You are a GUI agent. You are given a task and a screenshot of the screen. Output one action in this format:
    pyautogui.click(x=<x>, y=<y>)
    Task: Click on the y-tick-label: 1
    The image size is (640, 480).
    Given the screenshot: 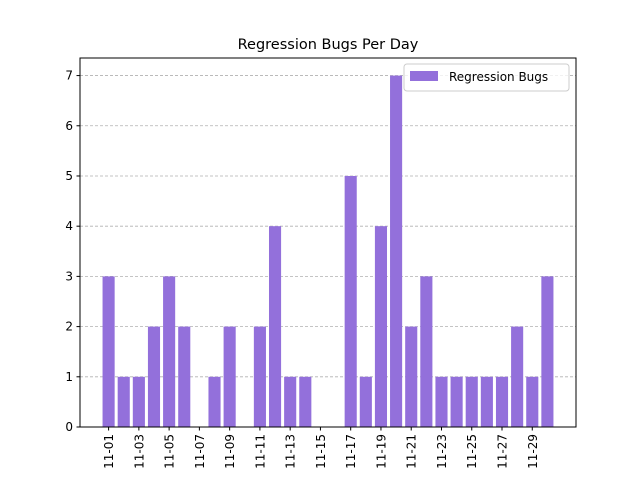 What is the action you would take?
    pyautogui.click(x=69, y=377)
    